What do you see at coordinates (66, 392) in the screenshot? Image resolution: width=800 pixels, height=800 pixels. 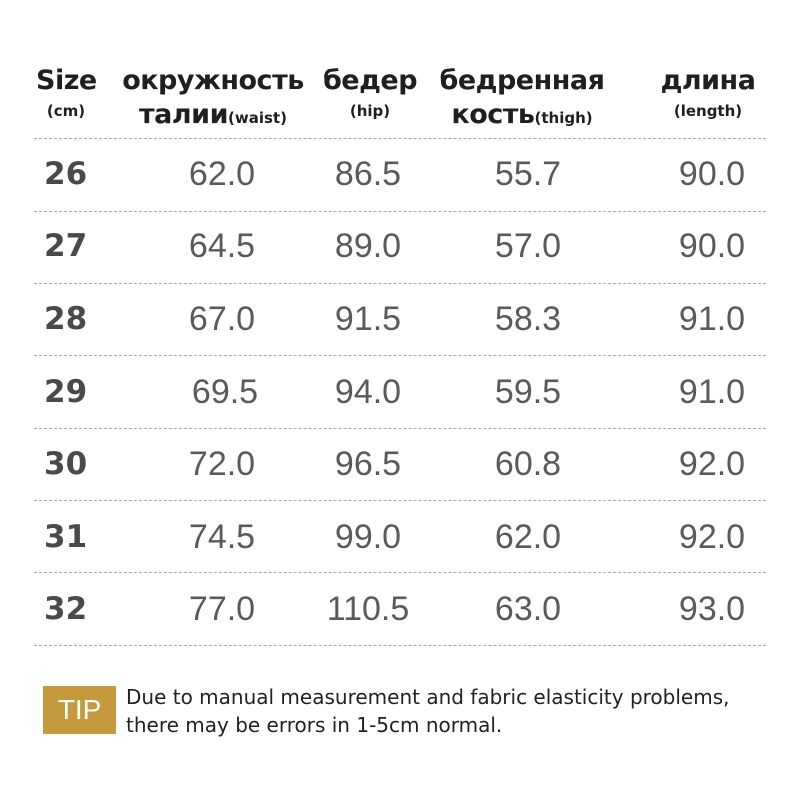 I see `size-cell: 29` at bounding box center [66, 392].